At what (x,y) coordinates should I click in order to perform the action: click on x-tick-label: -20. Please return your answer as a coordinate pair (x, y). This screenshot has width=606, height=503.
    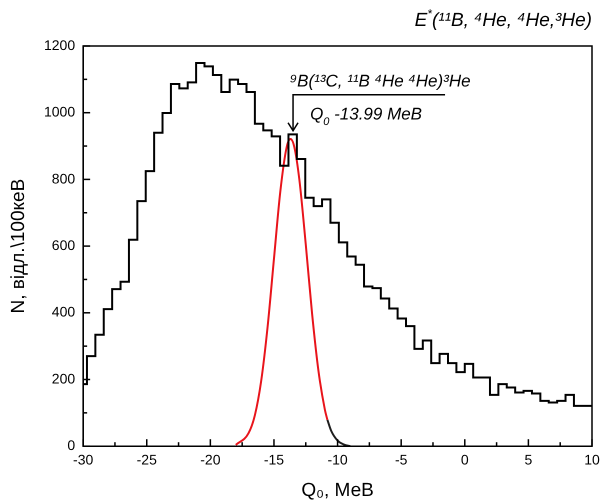
    Looking at the image, I should click on (210, 459).